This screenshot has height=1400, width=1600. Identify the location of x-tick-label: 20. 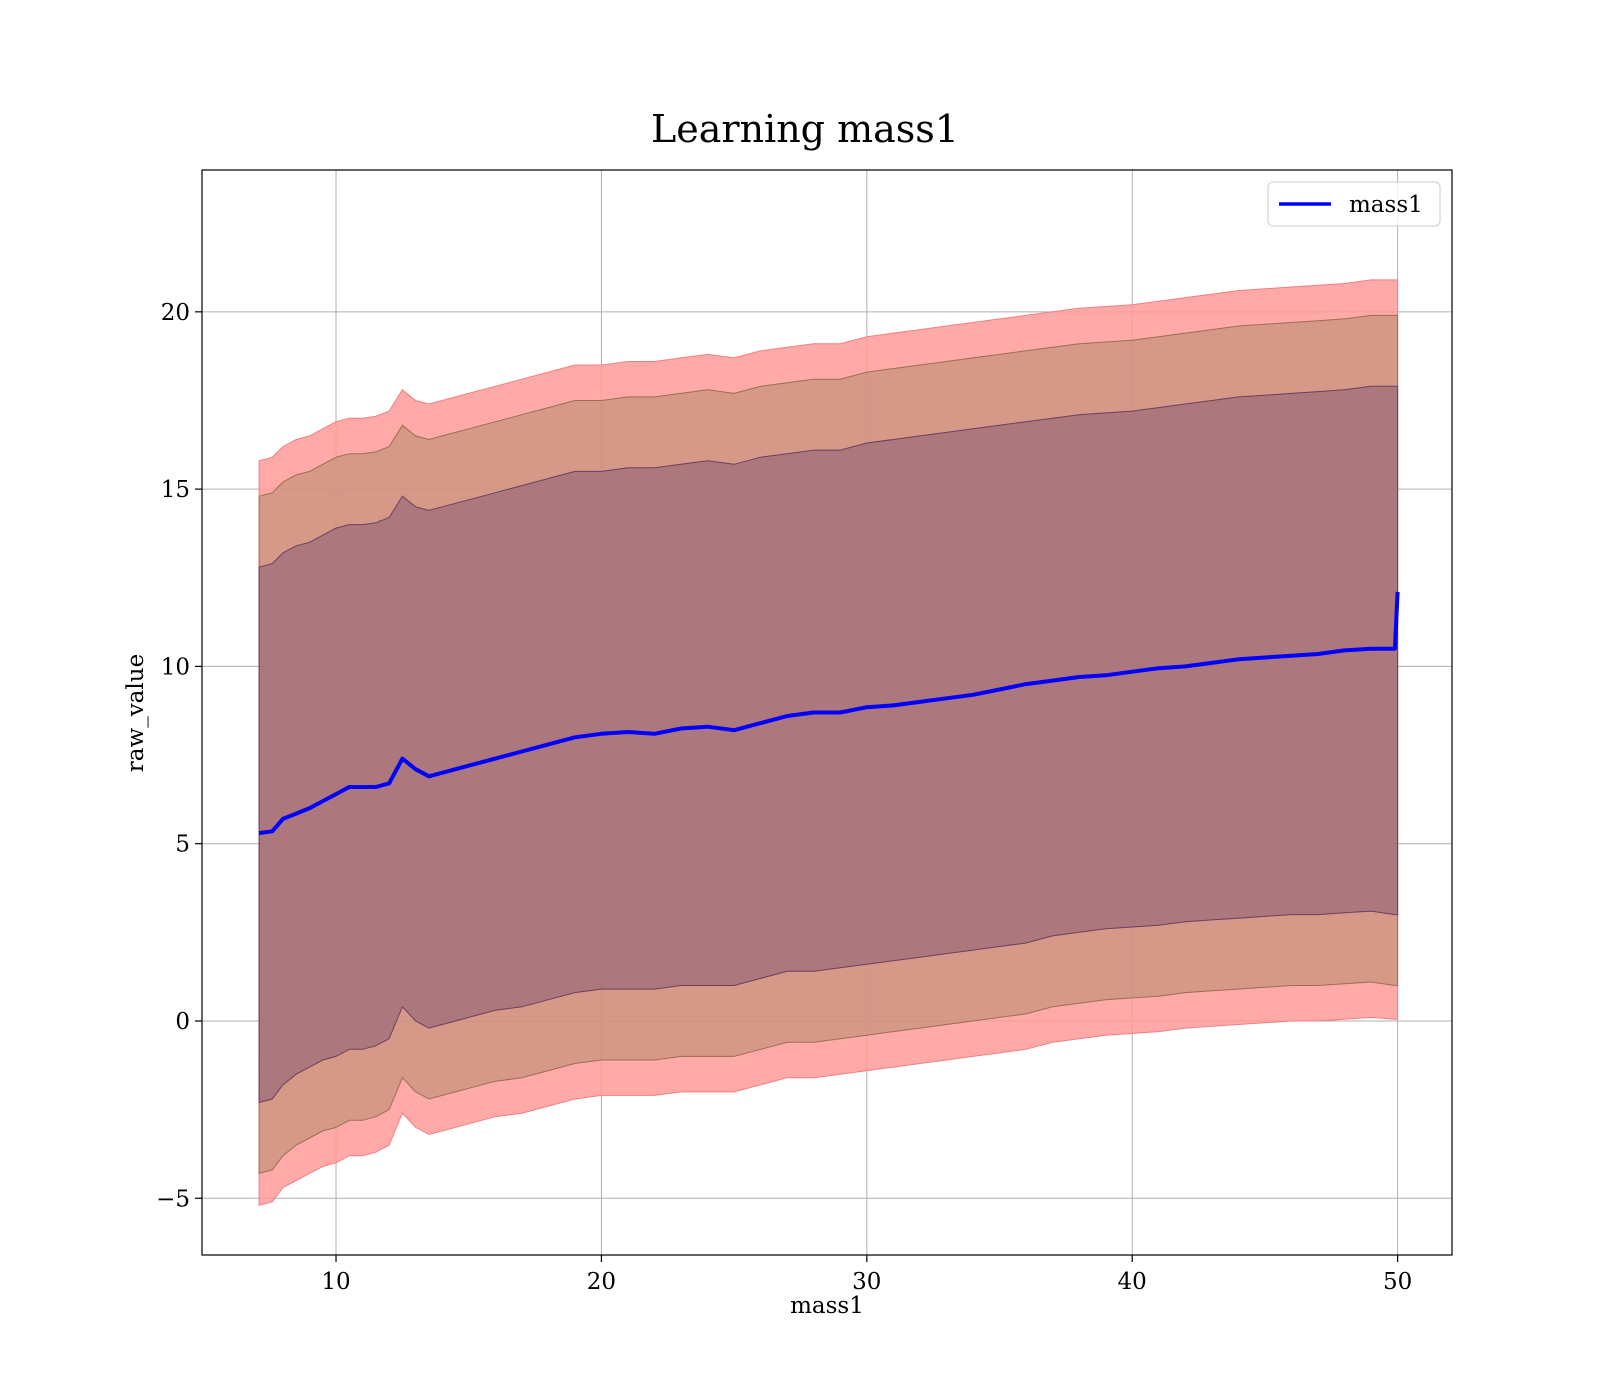
(601, 1282).